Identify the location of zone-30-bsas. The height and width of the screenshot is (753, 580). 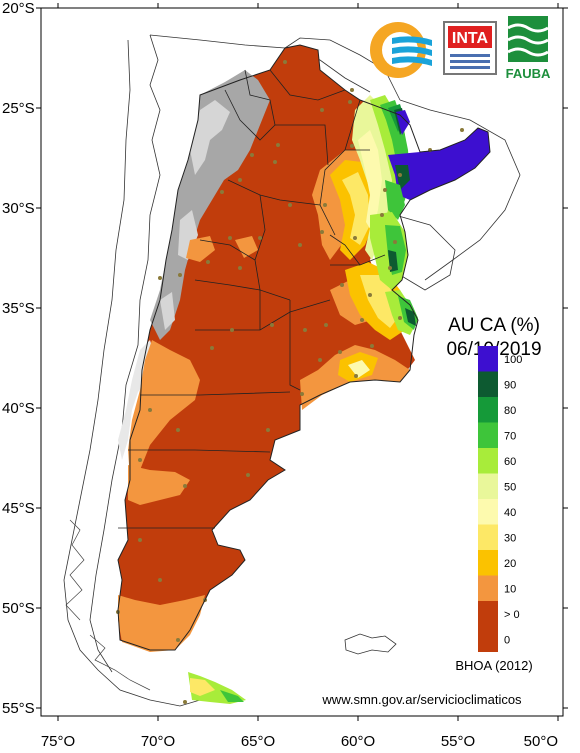
(380, 301).